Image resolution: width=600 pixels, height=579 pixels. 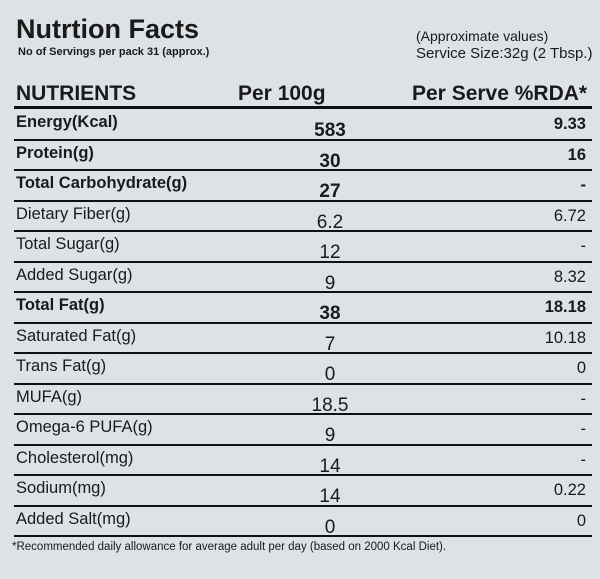 What do you see at coordinates (300, 430) in the screenshot?
I see `table-row: Omega-6 PUFA(g) 9 -` at bounding box center [300, 430].